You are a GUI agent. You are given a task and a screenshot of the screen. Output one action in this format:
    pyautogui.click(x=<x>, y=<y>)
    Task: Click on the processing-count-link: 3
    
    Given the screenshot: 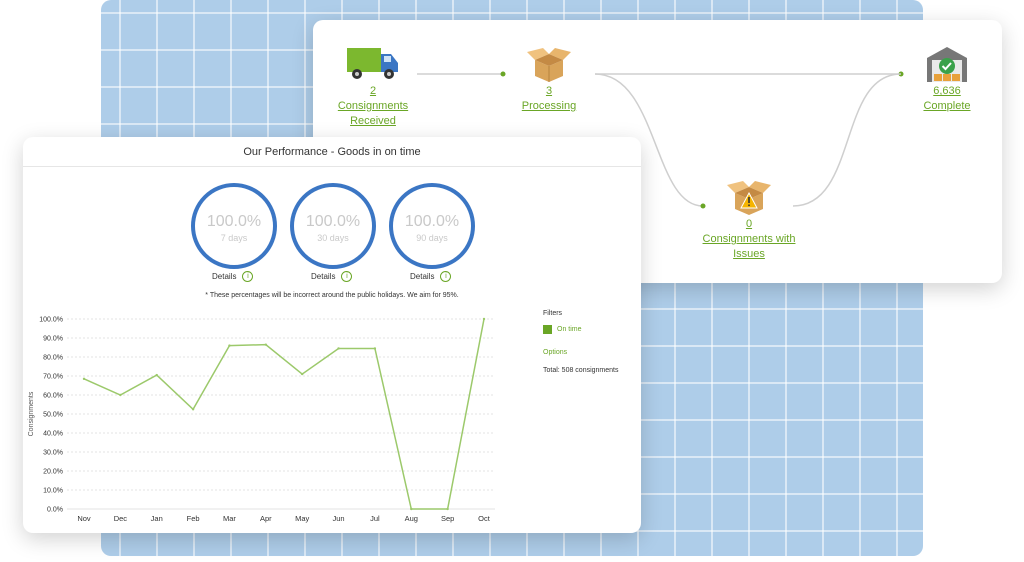 What is the action you would take?
    pyautogui.click(x=549, y=91)
    